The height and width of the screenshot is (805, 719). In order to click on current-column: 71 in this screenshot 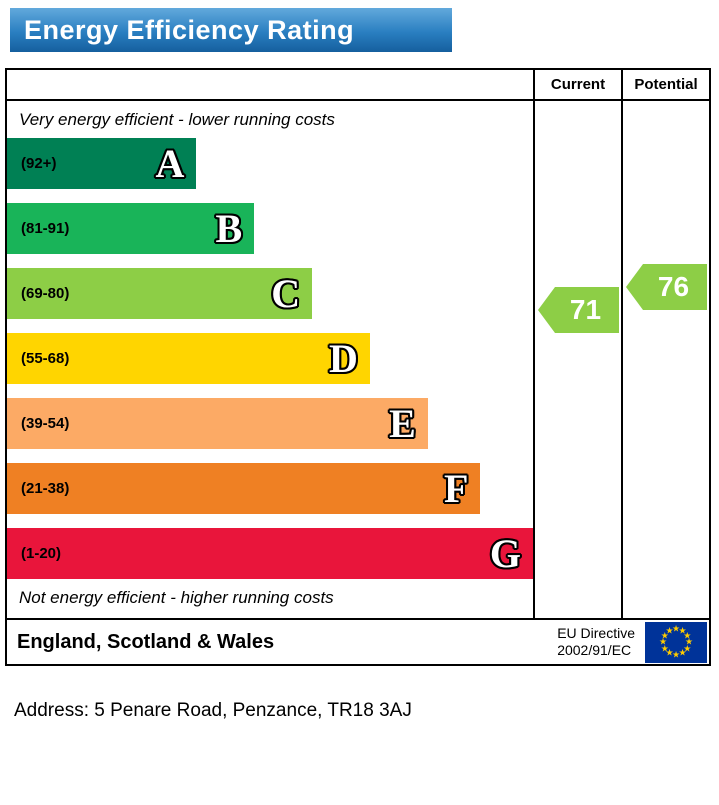, I will do `click(577, 359)`.